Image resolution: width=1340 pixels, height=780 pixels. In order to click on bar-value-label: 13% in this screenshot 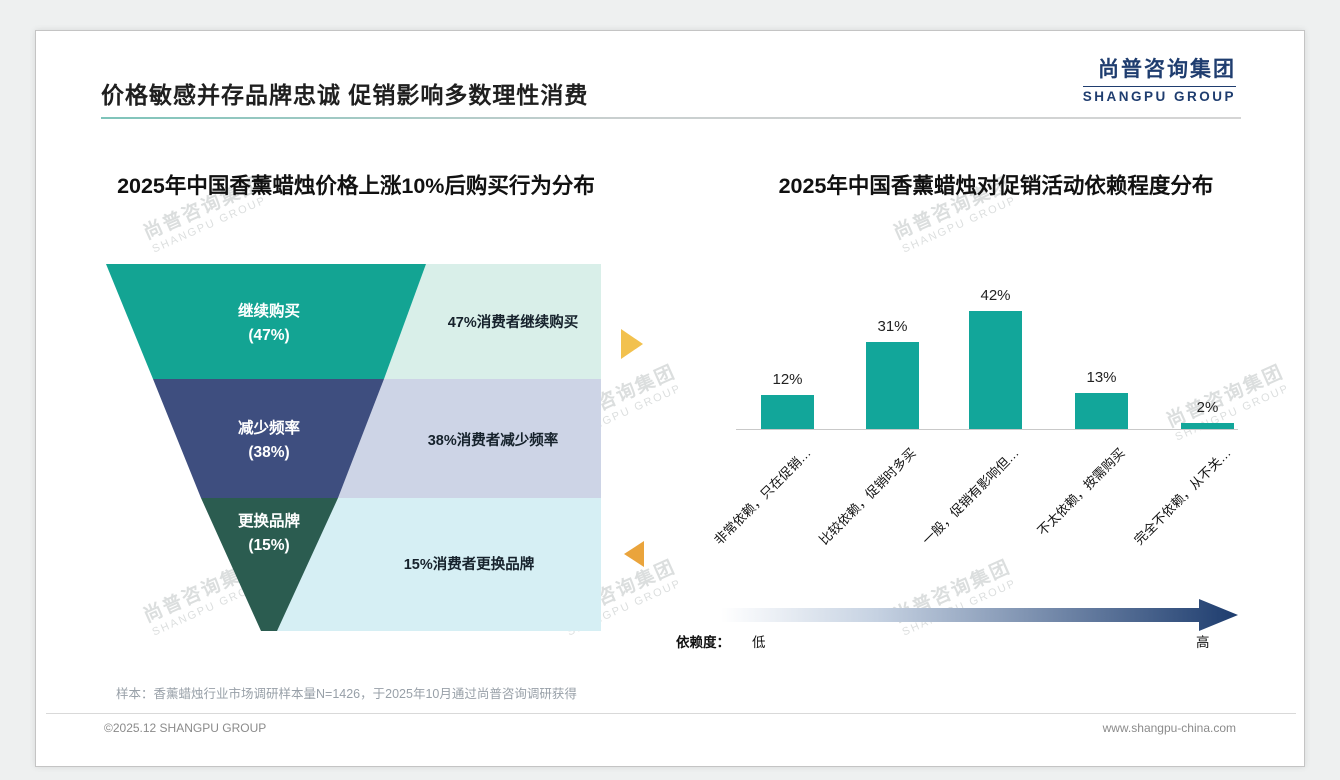, I will do `click(1101, 377)`.